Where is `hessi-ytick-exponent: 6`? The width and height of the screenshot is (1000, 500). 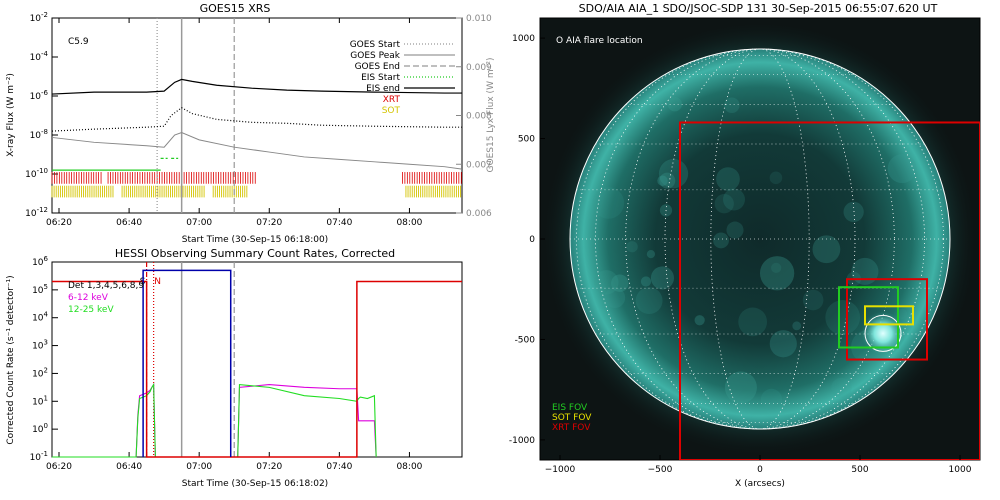 hessi-ytick-exponent: 6 is located at coordinates (46, 259).